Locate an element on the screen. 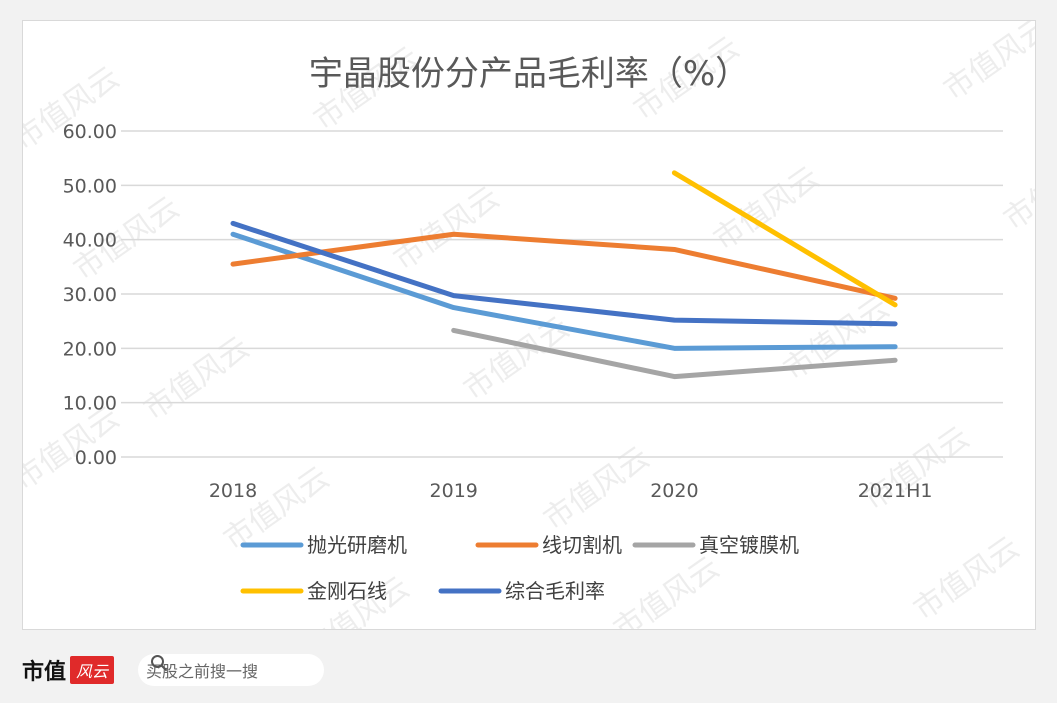  y-axis-ticks: 0.00 10.00 20.00 30.00 40.00 50.00 60.00 is located at coordinates (90, 295).